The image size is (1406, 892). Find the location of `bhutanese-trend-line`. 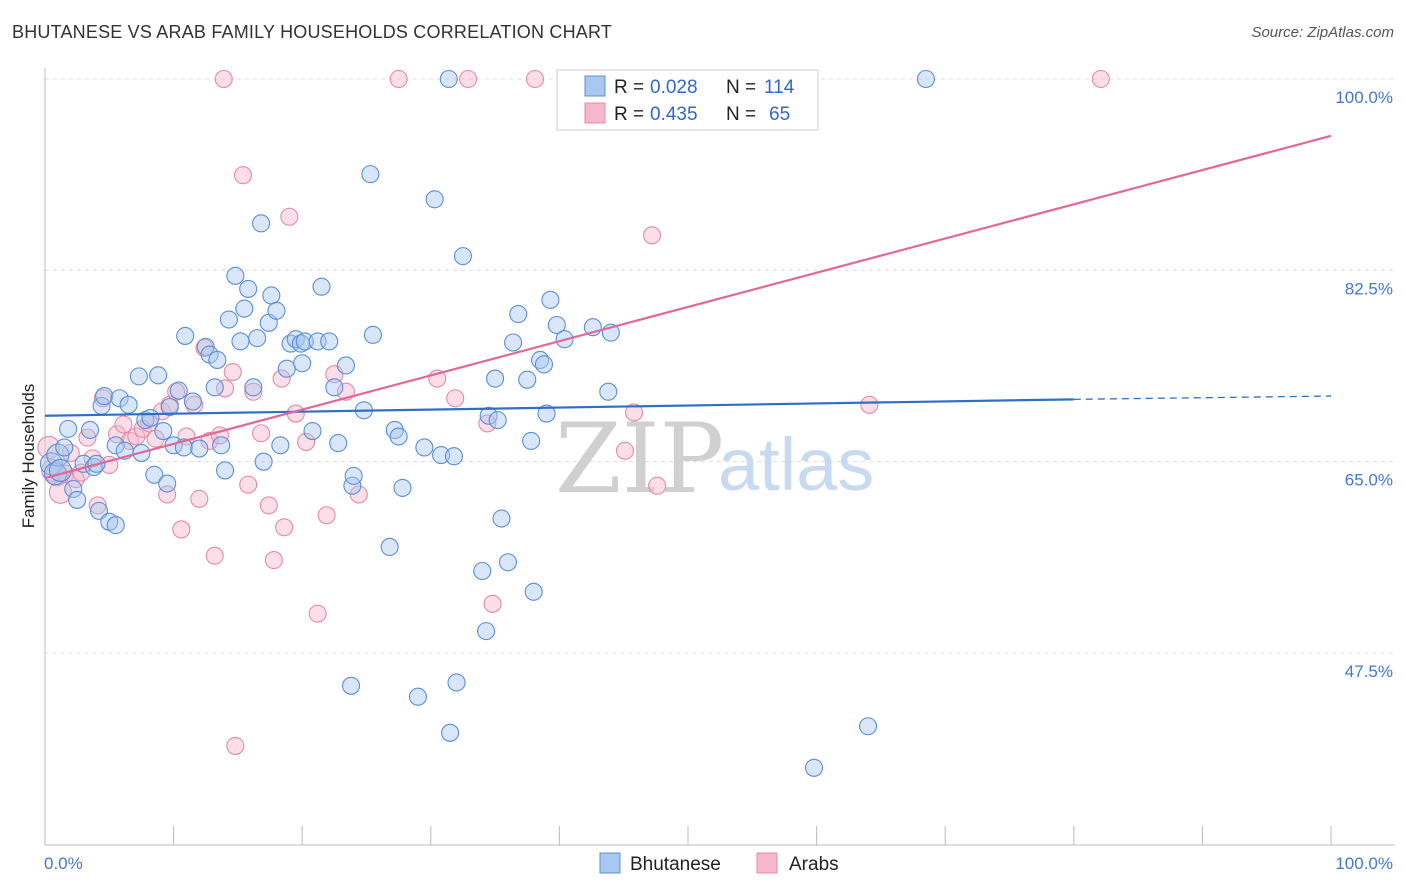

bhutanese-trend-line is located at coordinates (559, 407).